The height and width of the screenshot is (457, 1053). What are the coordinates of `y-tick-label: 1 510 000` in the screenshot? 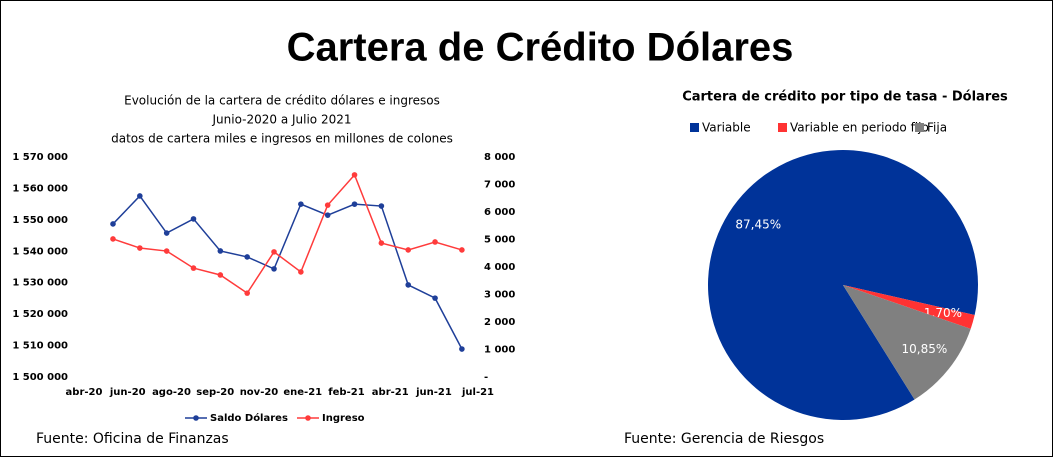 It's located at (40, 346).